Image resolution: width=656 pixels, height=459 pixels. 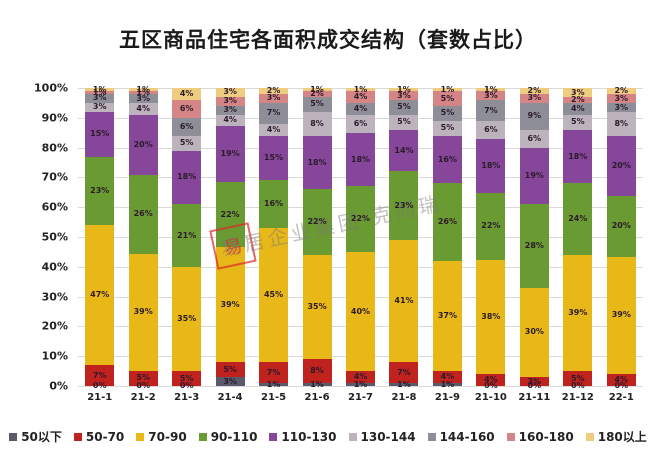 What do you see at coordinates (35, 436) in the screenshot?
I see `legend-item: 50以下` at bounding box center [35, 436].